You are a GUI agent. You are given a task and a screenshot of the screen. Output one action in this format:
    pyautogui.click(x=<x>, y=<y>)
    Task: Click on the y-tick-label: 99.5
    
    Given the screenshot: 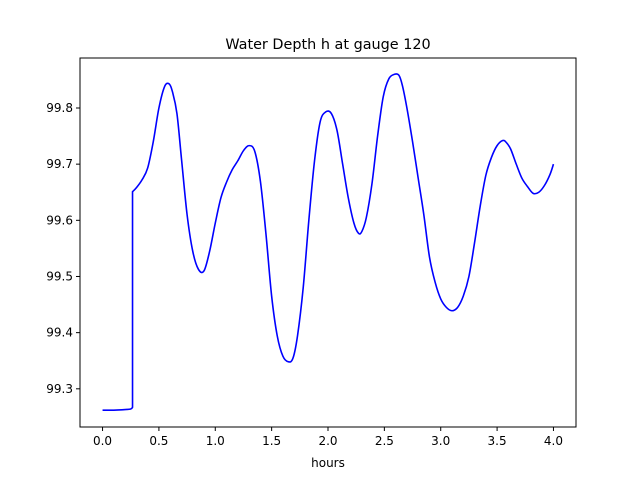 What is the action you would take?
    pyautogui.click(x=59, y=276)
    